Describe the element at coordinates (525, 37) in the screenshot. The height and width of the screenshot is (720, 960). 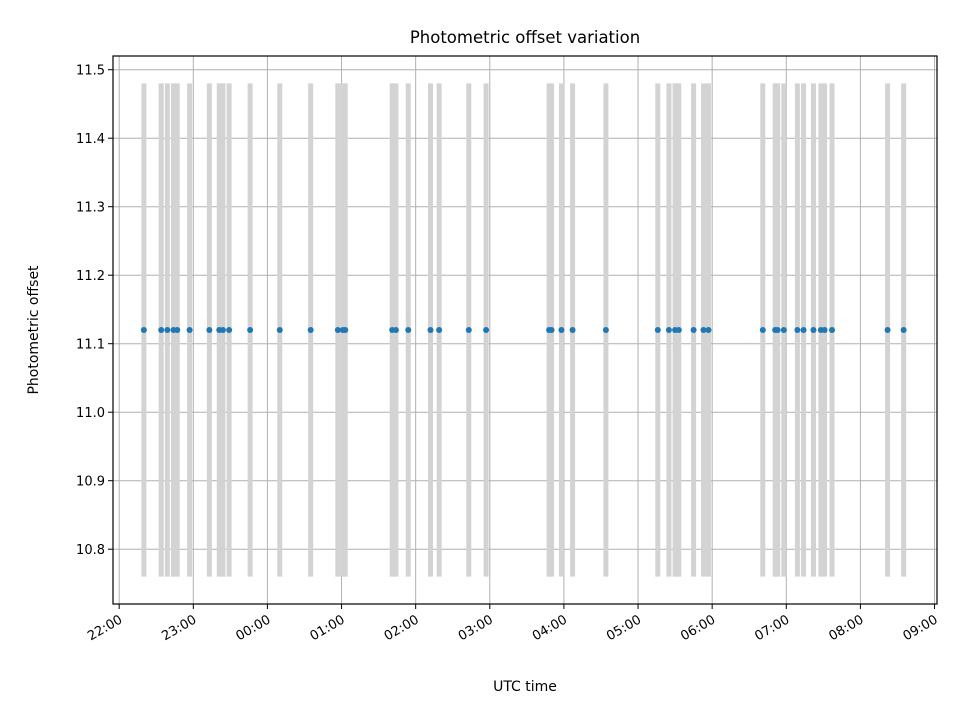
I see `chart-title: Photometric offset variation` at that location.